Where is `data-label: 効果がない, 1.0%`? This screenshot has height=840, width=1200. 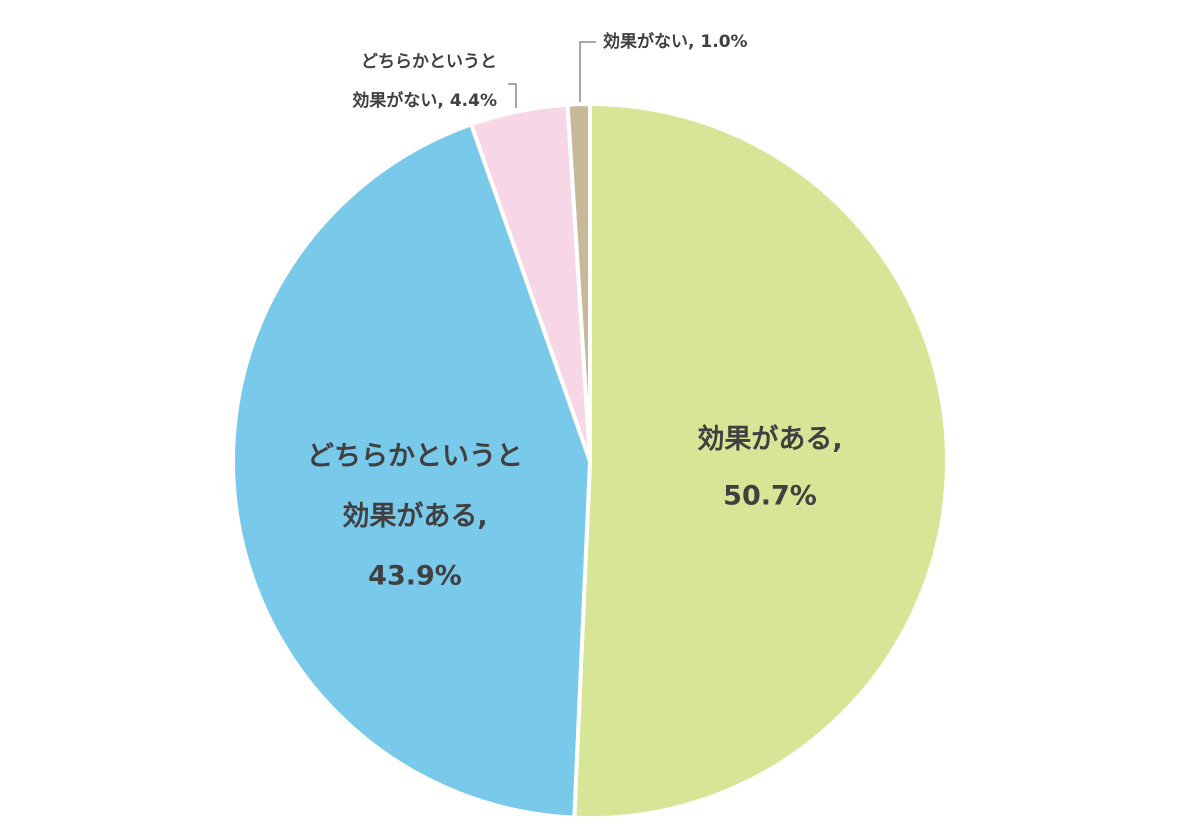
data-label: 効果がない, 1.0% is located at coordinates (675, 41).